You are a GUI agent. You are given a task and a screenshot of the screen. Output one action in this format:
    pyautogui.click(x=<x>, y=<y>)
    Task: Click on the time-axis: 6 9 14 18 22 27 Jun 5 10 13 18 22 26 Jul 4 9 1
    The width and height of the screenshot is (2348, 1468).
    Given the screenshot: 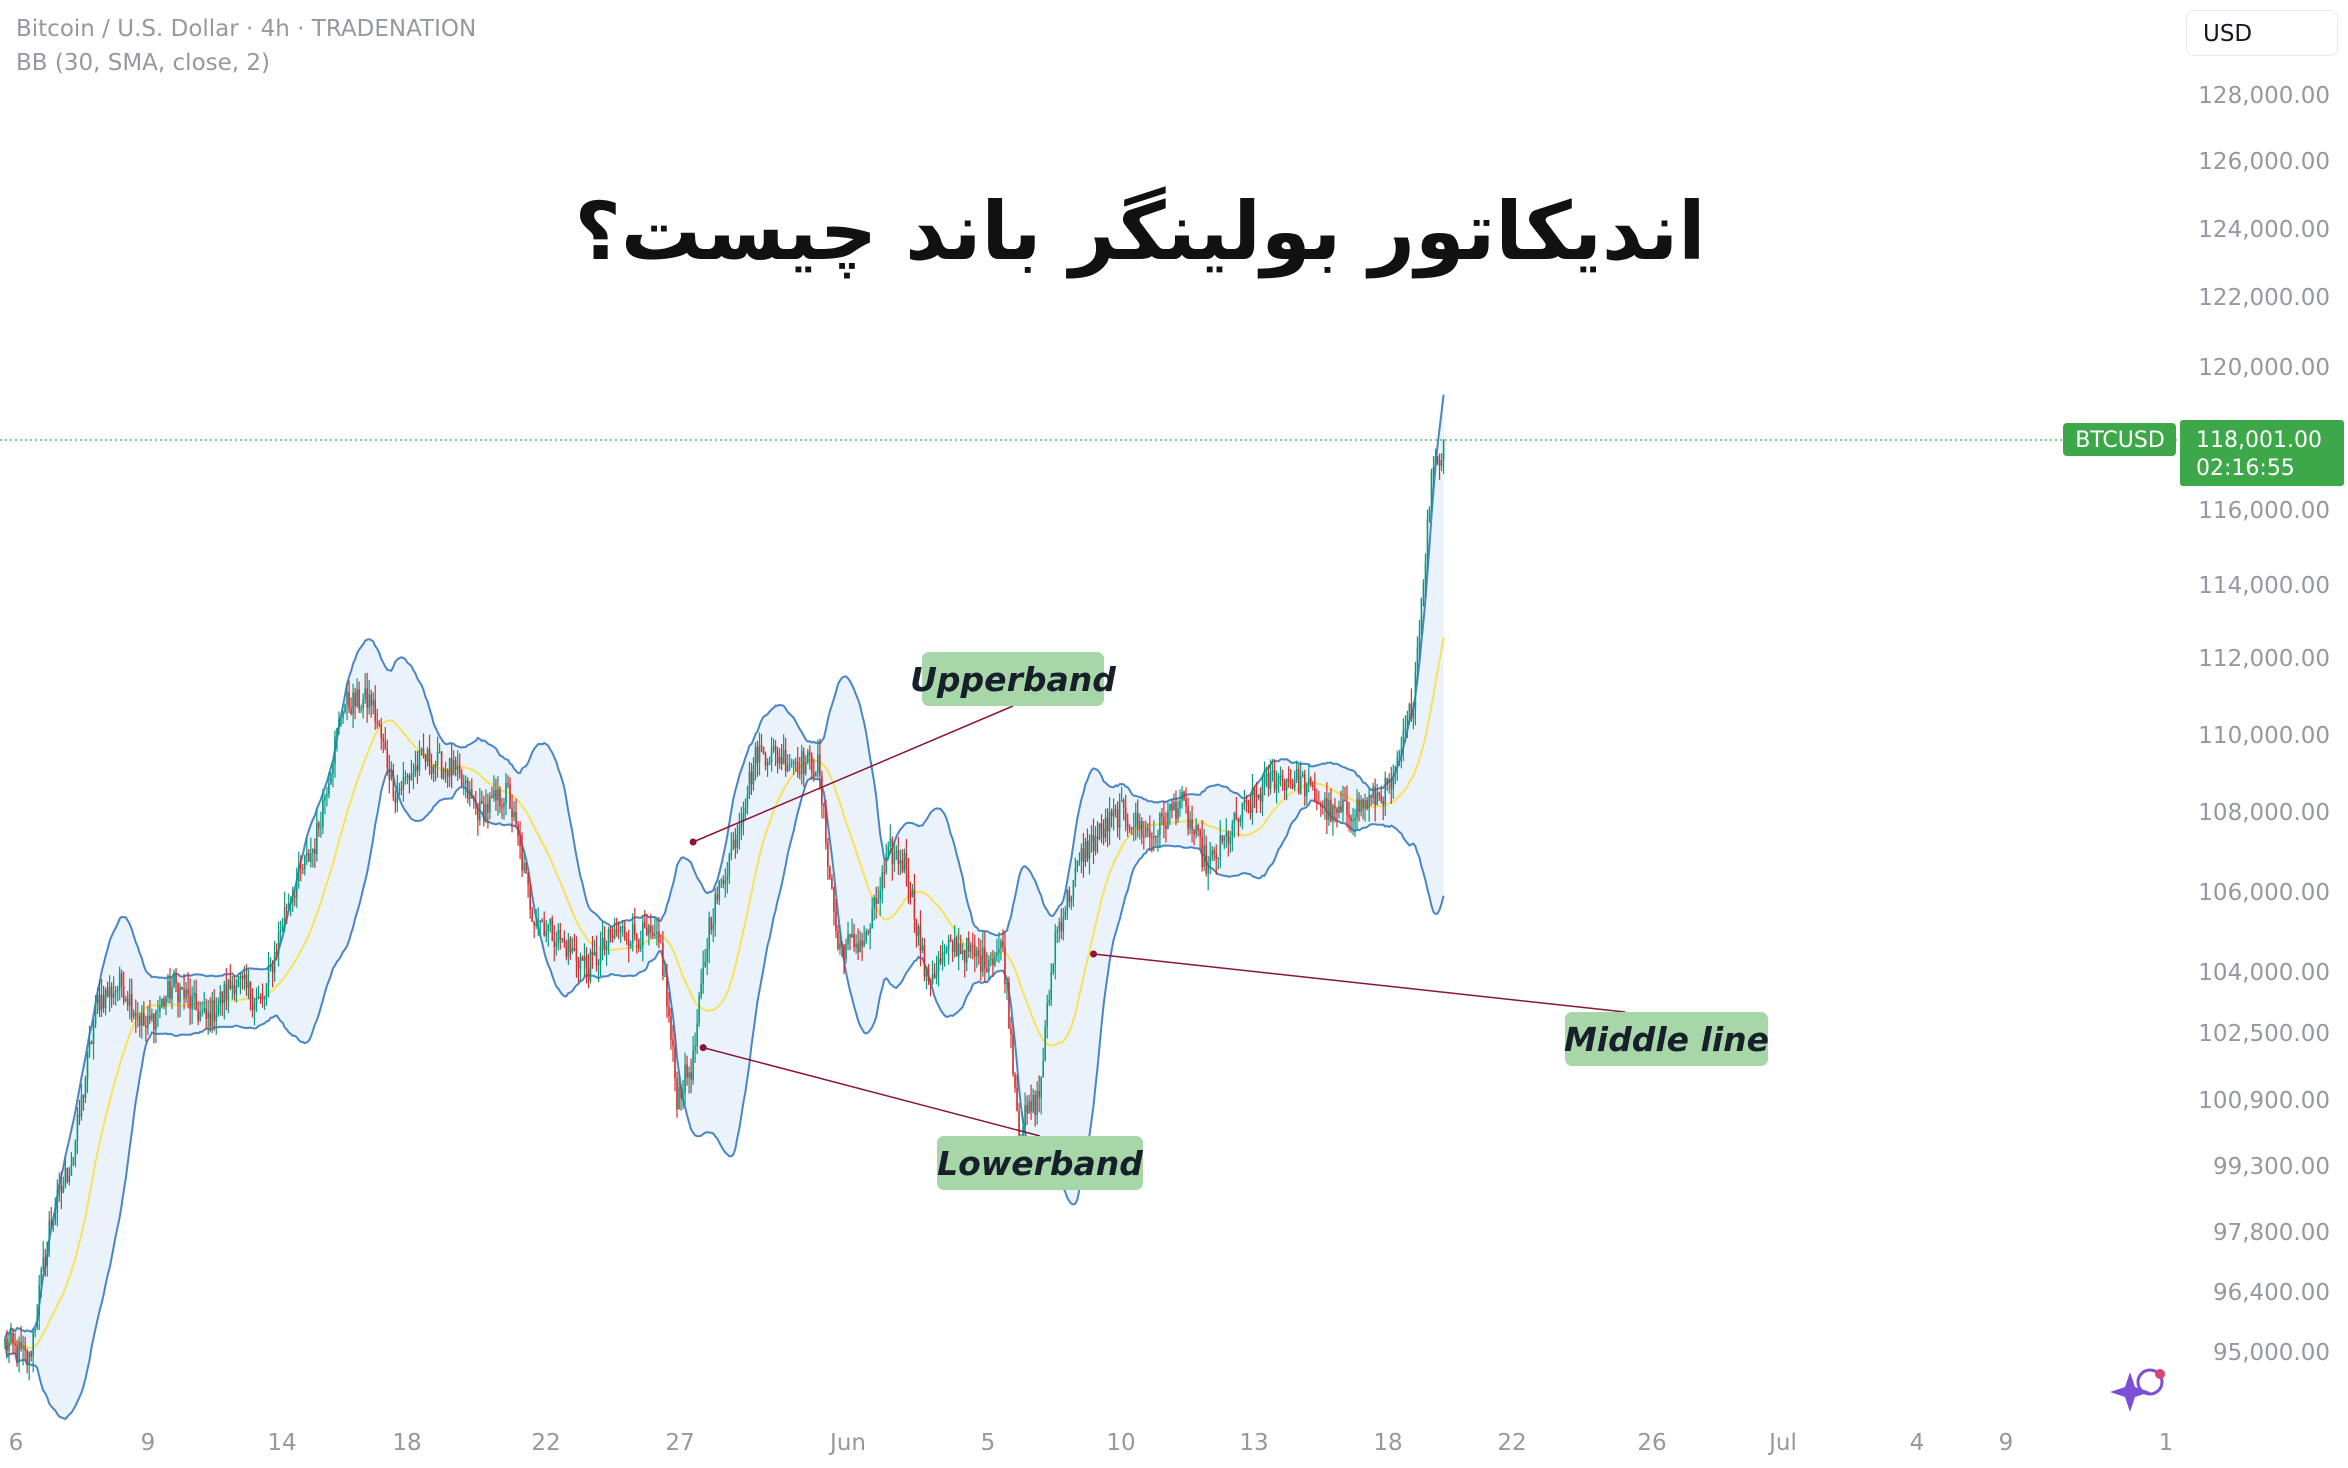 What is the action you would take?
    pyautogui.click(x=1091, y=1443)
    